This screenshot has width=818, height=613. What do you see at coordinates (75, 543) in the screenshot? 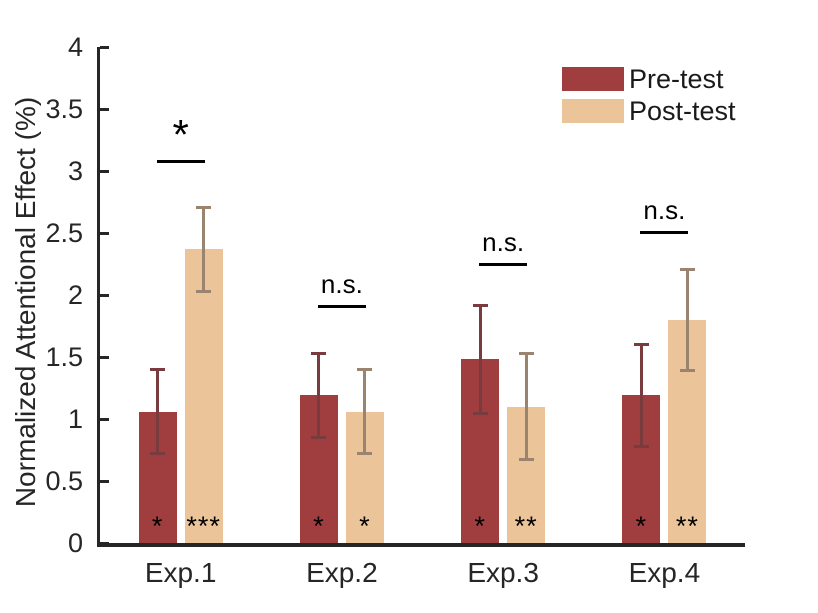
I see `y-tick-label: 0` at bounding box center [75, 543].